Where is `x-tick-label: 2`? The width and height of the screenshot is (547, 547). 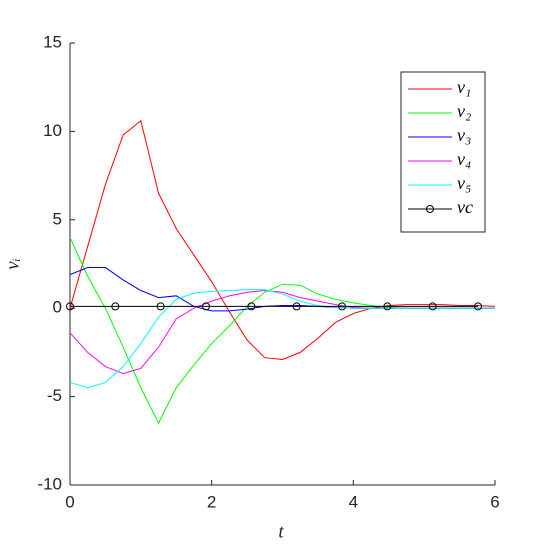
x-tick-label: 2 is located at coordinates (211, 501).